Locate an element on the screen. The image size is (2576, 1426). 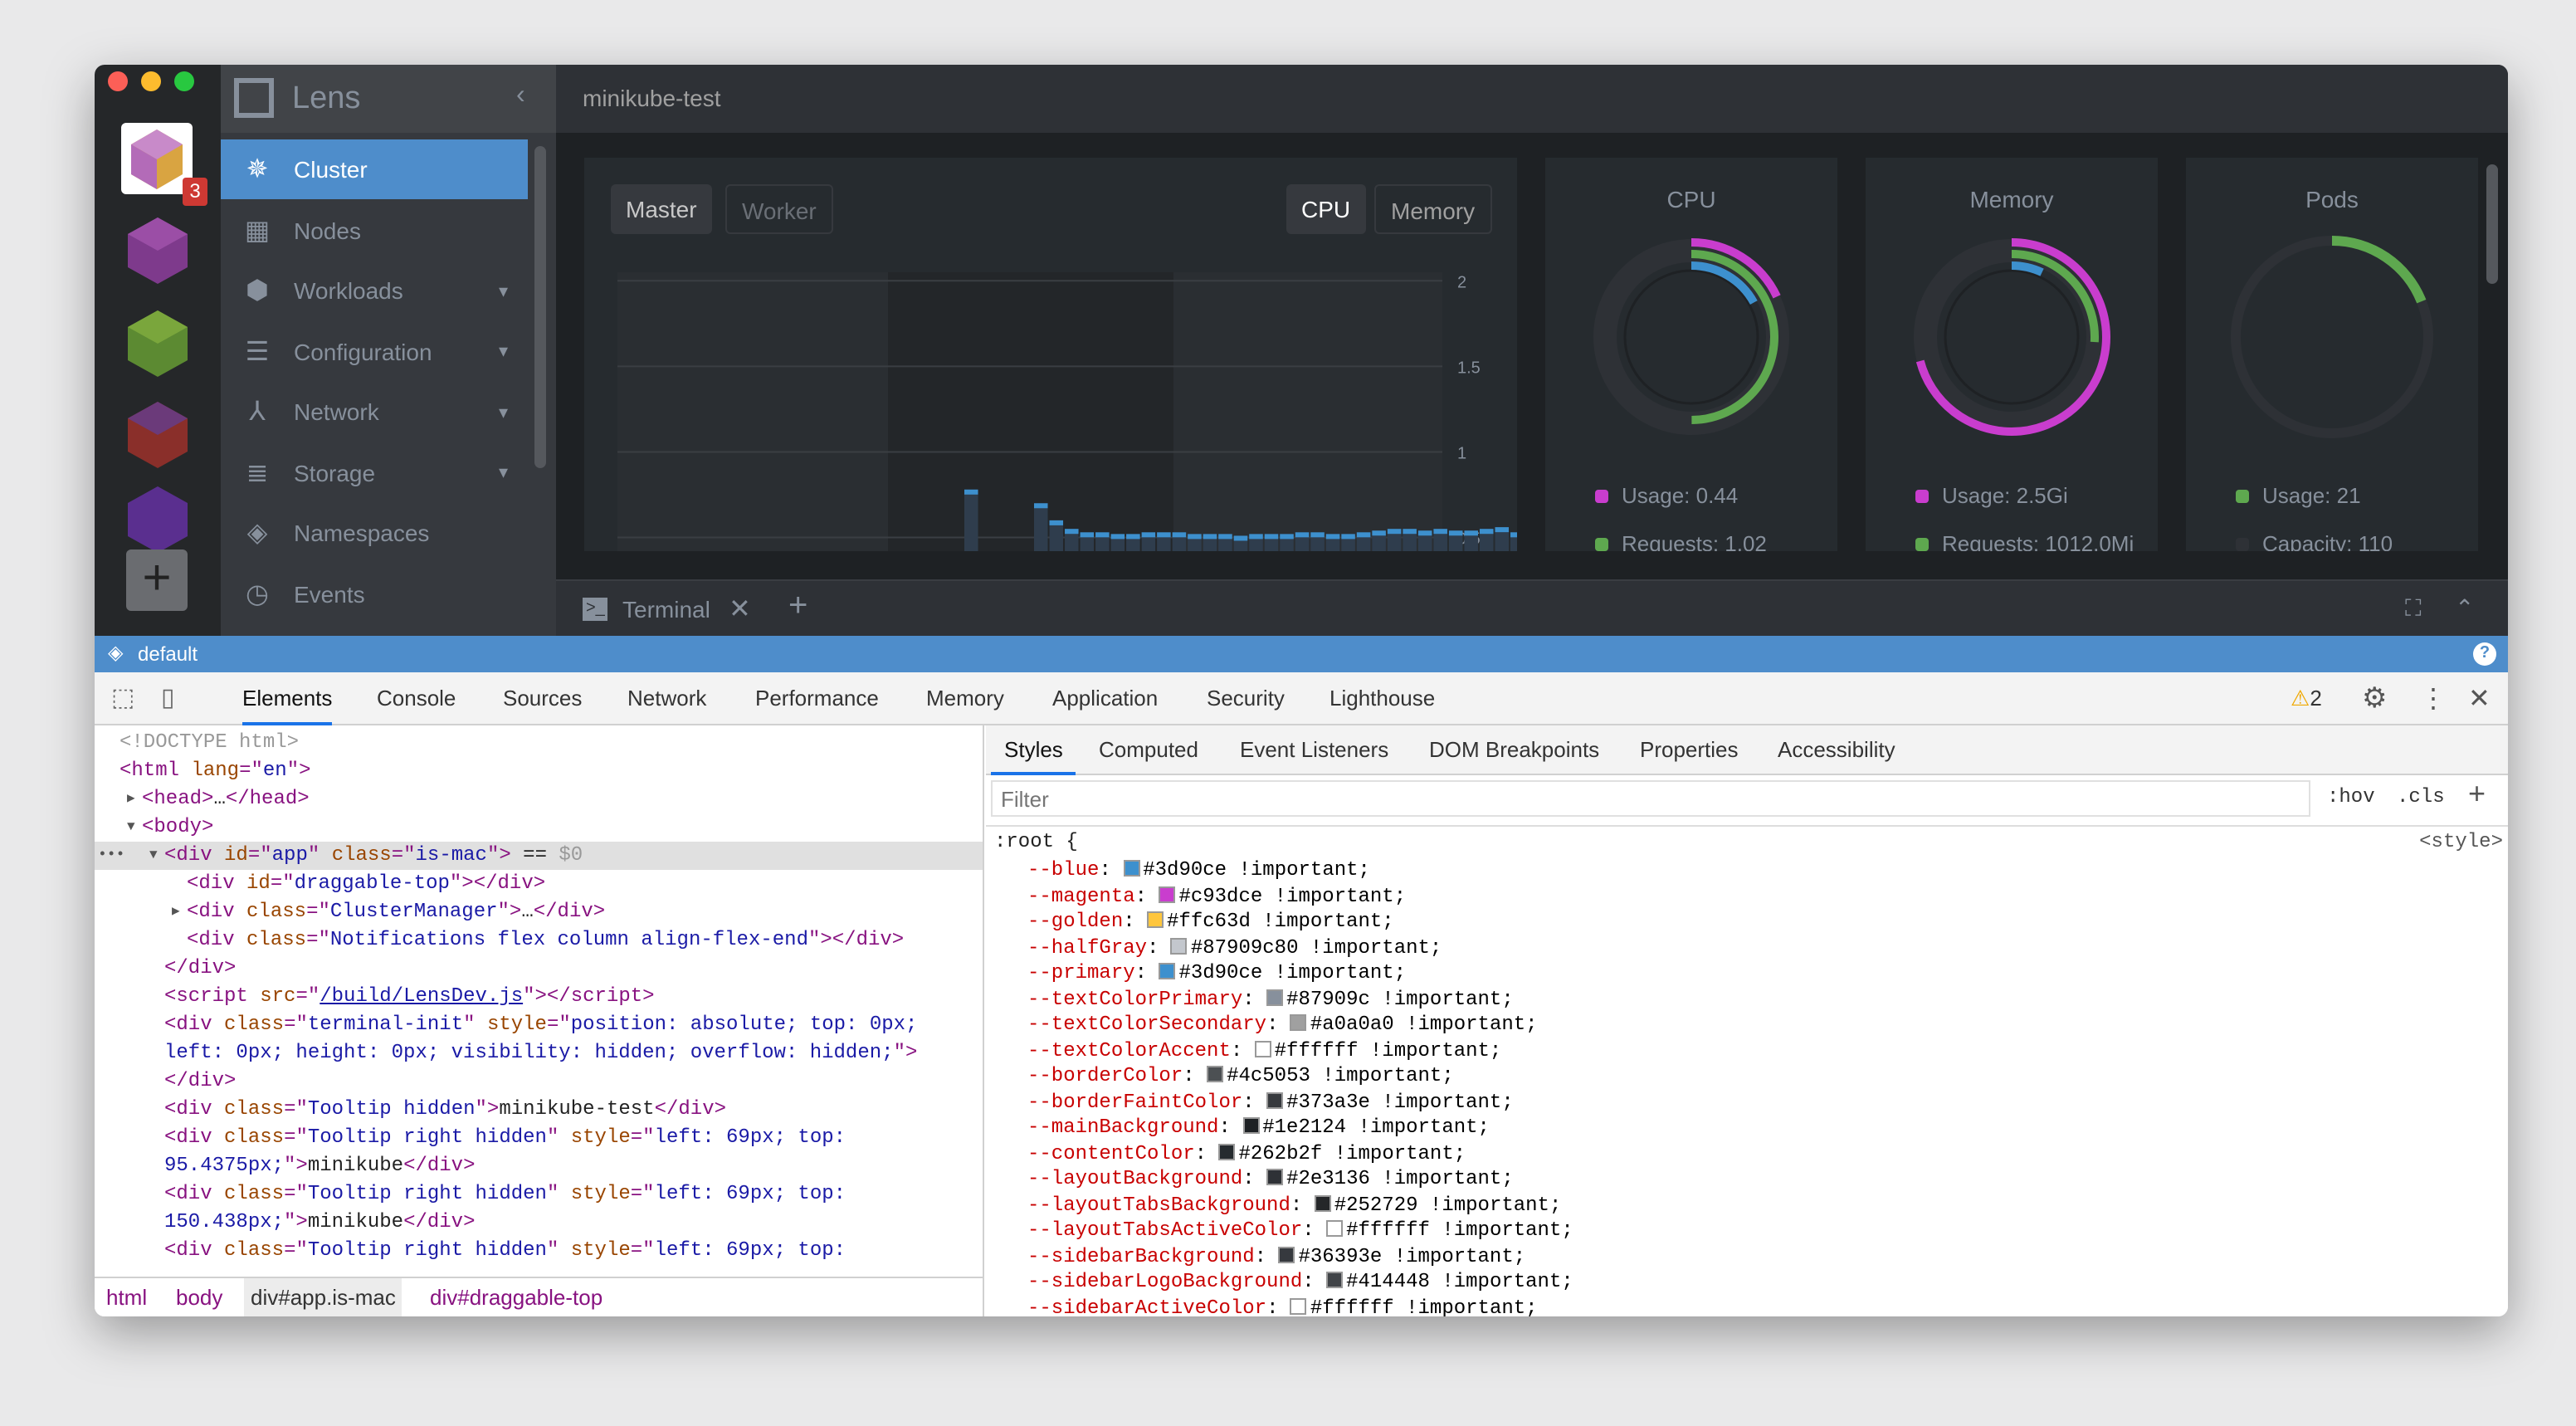
gear-icon: ⚙ is located at coordinates (2375, 698).